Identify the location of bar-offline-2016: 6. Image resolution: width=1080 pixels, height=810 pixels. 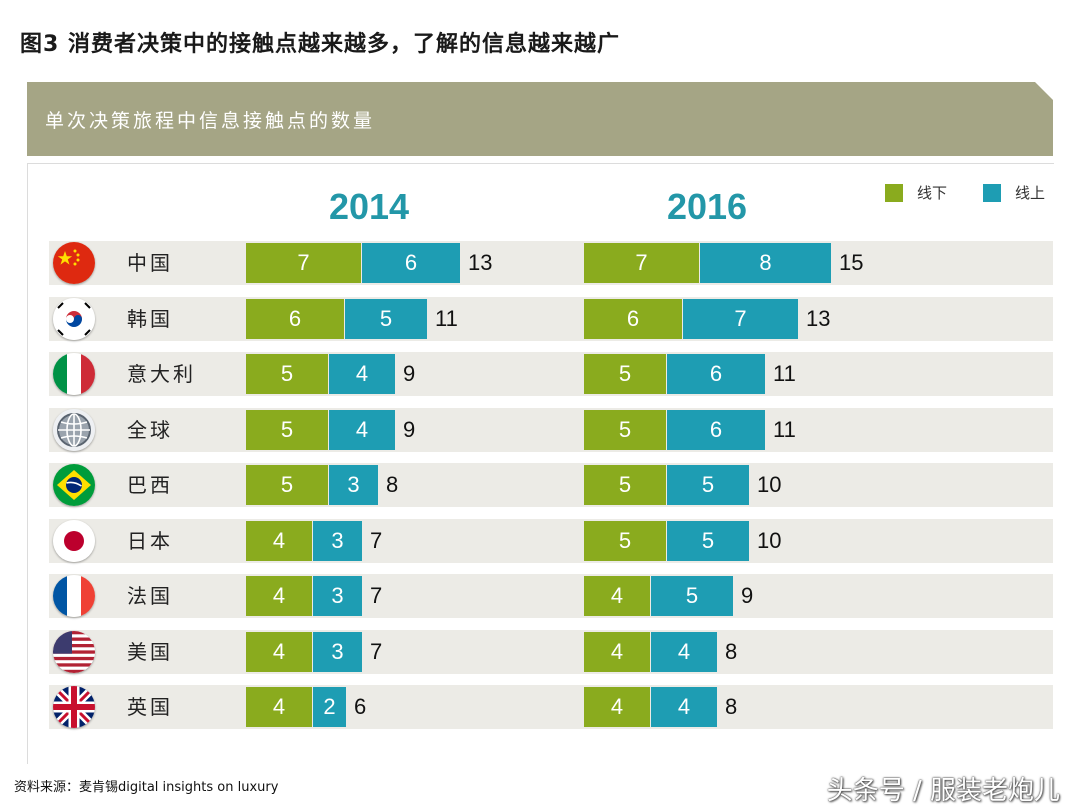
(633, 319).